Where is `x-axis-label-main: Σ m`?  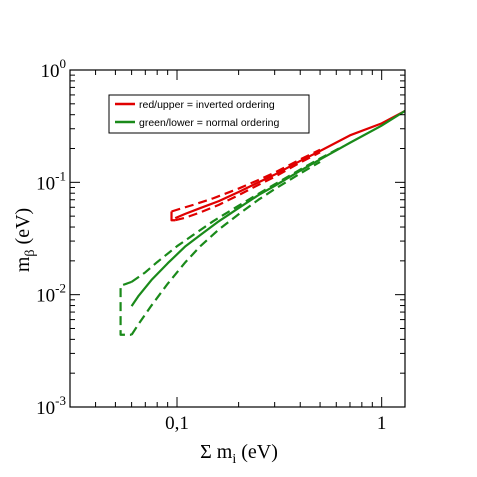 x-axis-label-main: Σ m is located at coordinates (216, 452).